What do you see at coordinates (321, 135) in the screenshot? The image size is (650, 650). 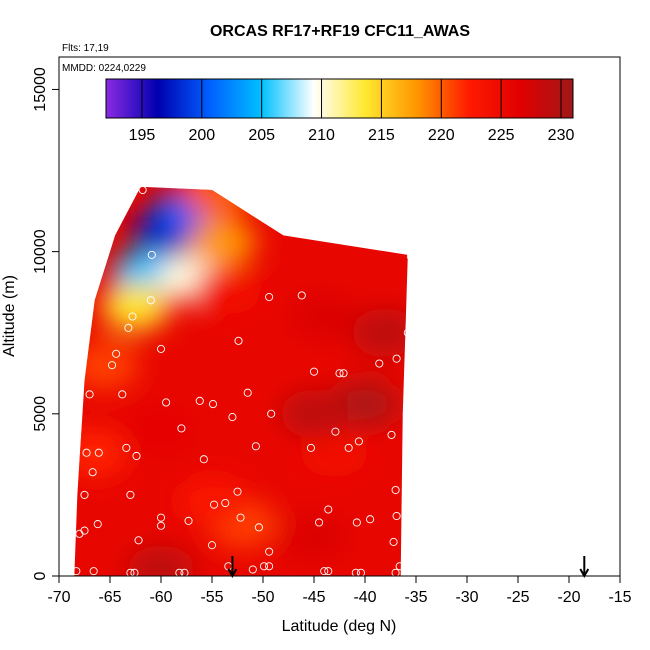 I see `colorbar-tick-label: 210` at bounding box center [321, 135].